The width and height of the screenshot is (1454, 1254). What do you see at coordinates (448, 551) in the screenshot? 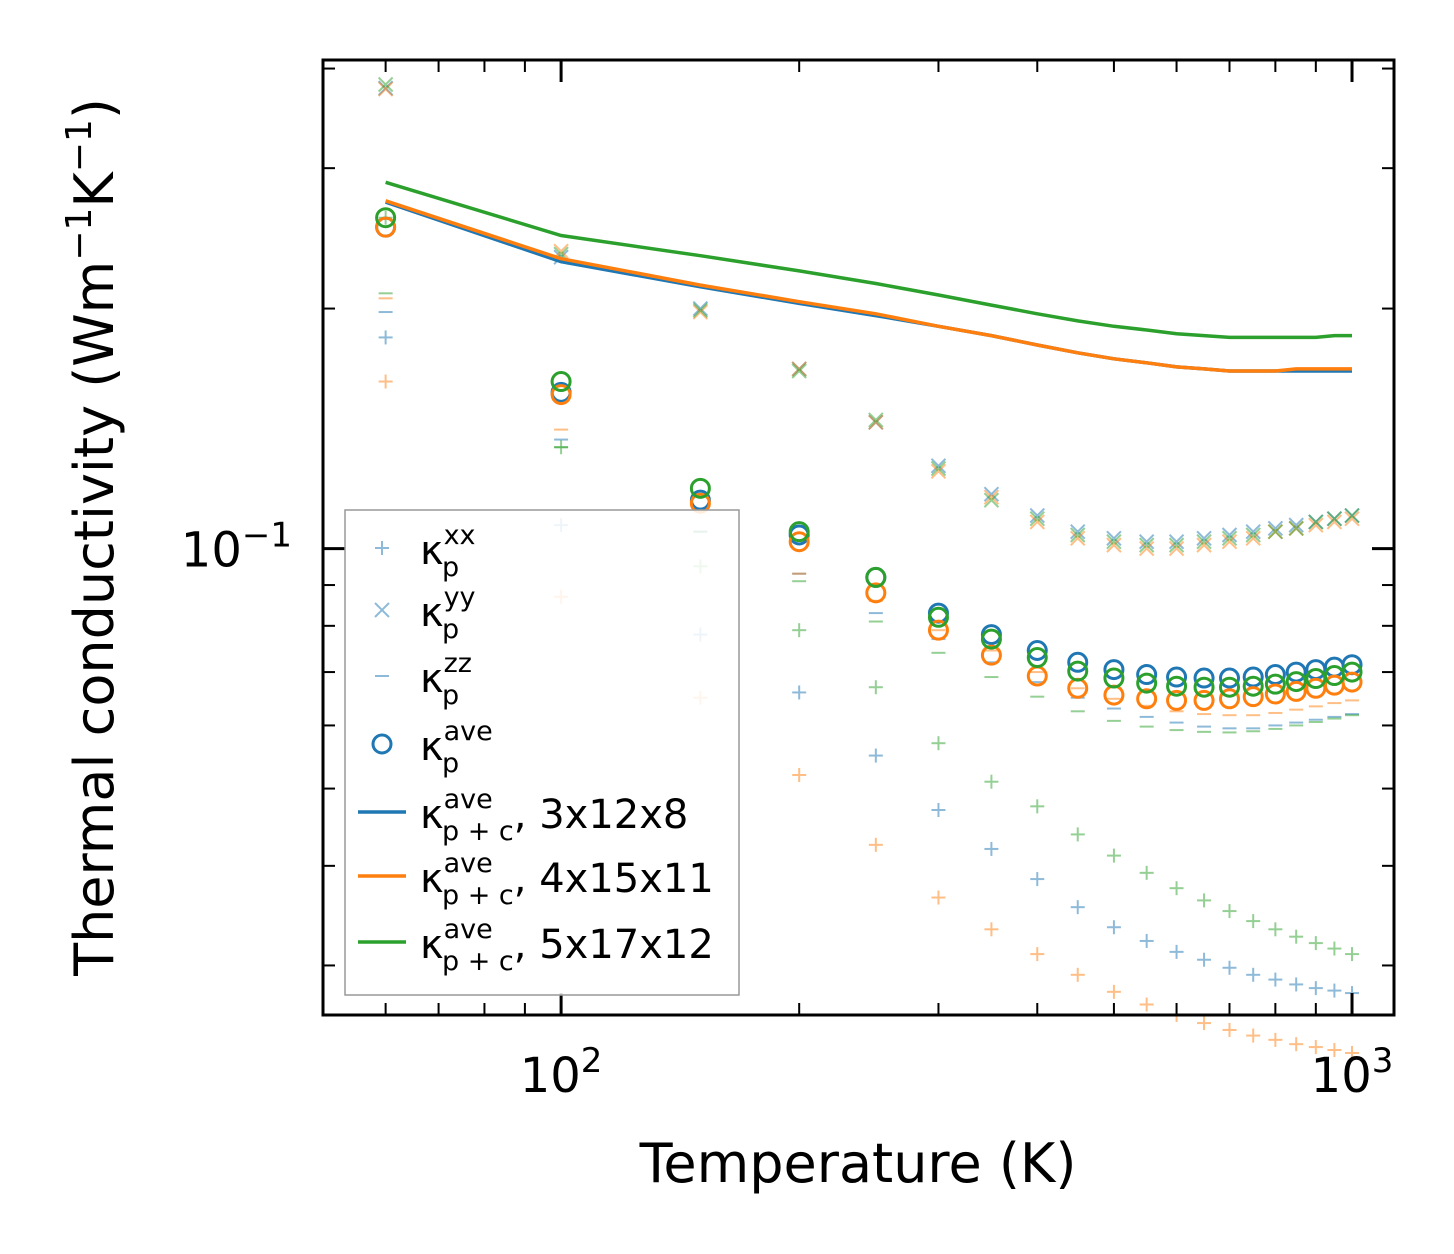
I see `legend-label: κxx p` at bounding box center [448, 551].